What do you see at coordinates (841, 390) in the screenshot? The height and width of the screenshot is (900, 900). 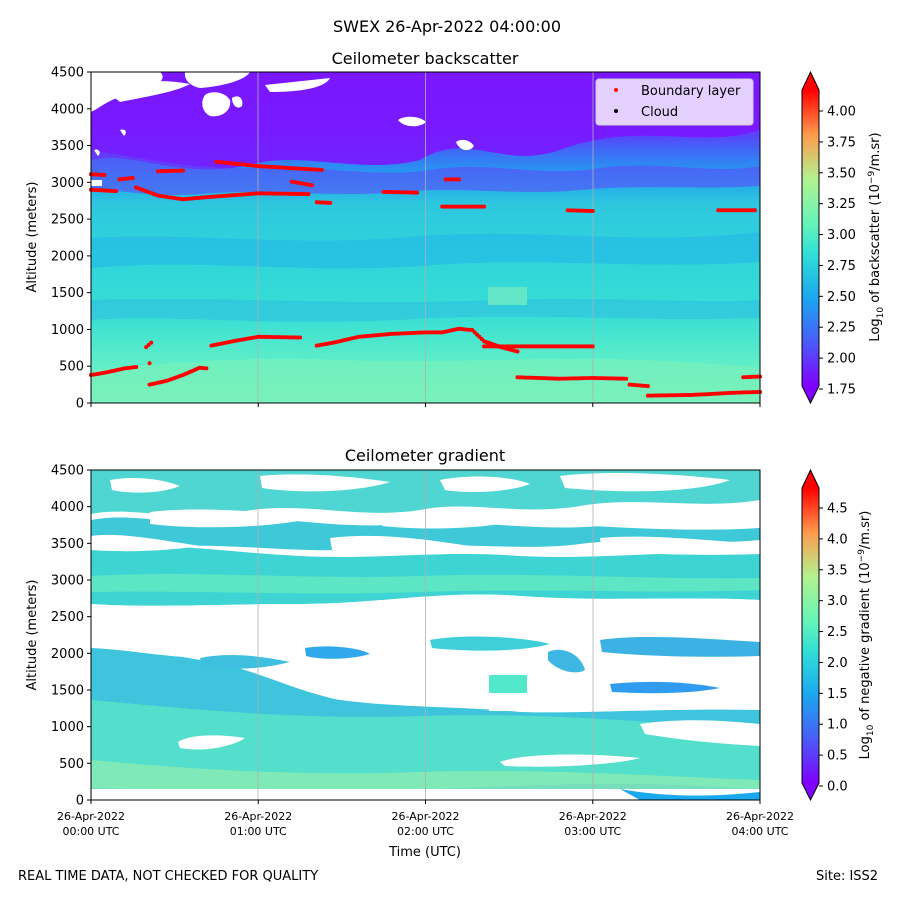 I see `colorbar-tick-label: 1.75` at bounding box center [841, 390].